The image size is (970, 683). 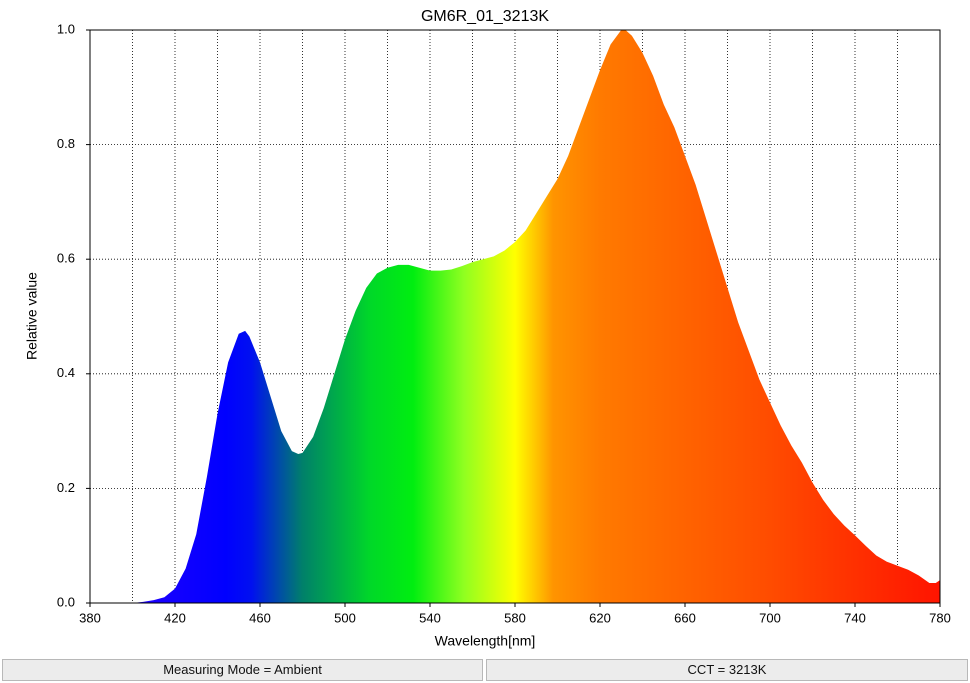 What do you see at coordinates (727, 670) in the screenshot?
I see `cct: CCT = 3213K` at bounding box center [727, 670].